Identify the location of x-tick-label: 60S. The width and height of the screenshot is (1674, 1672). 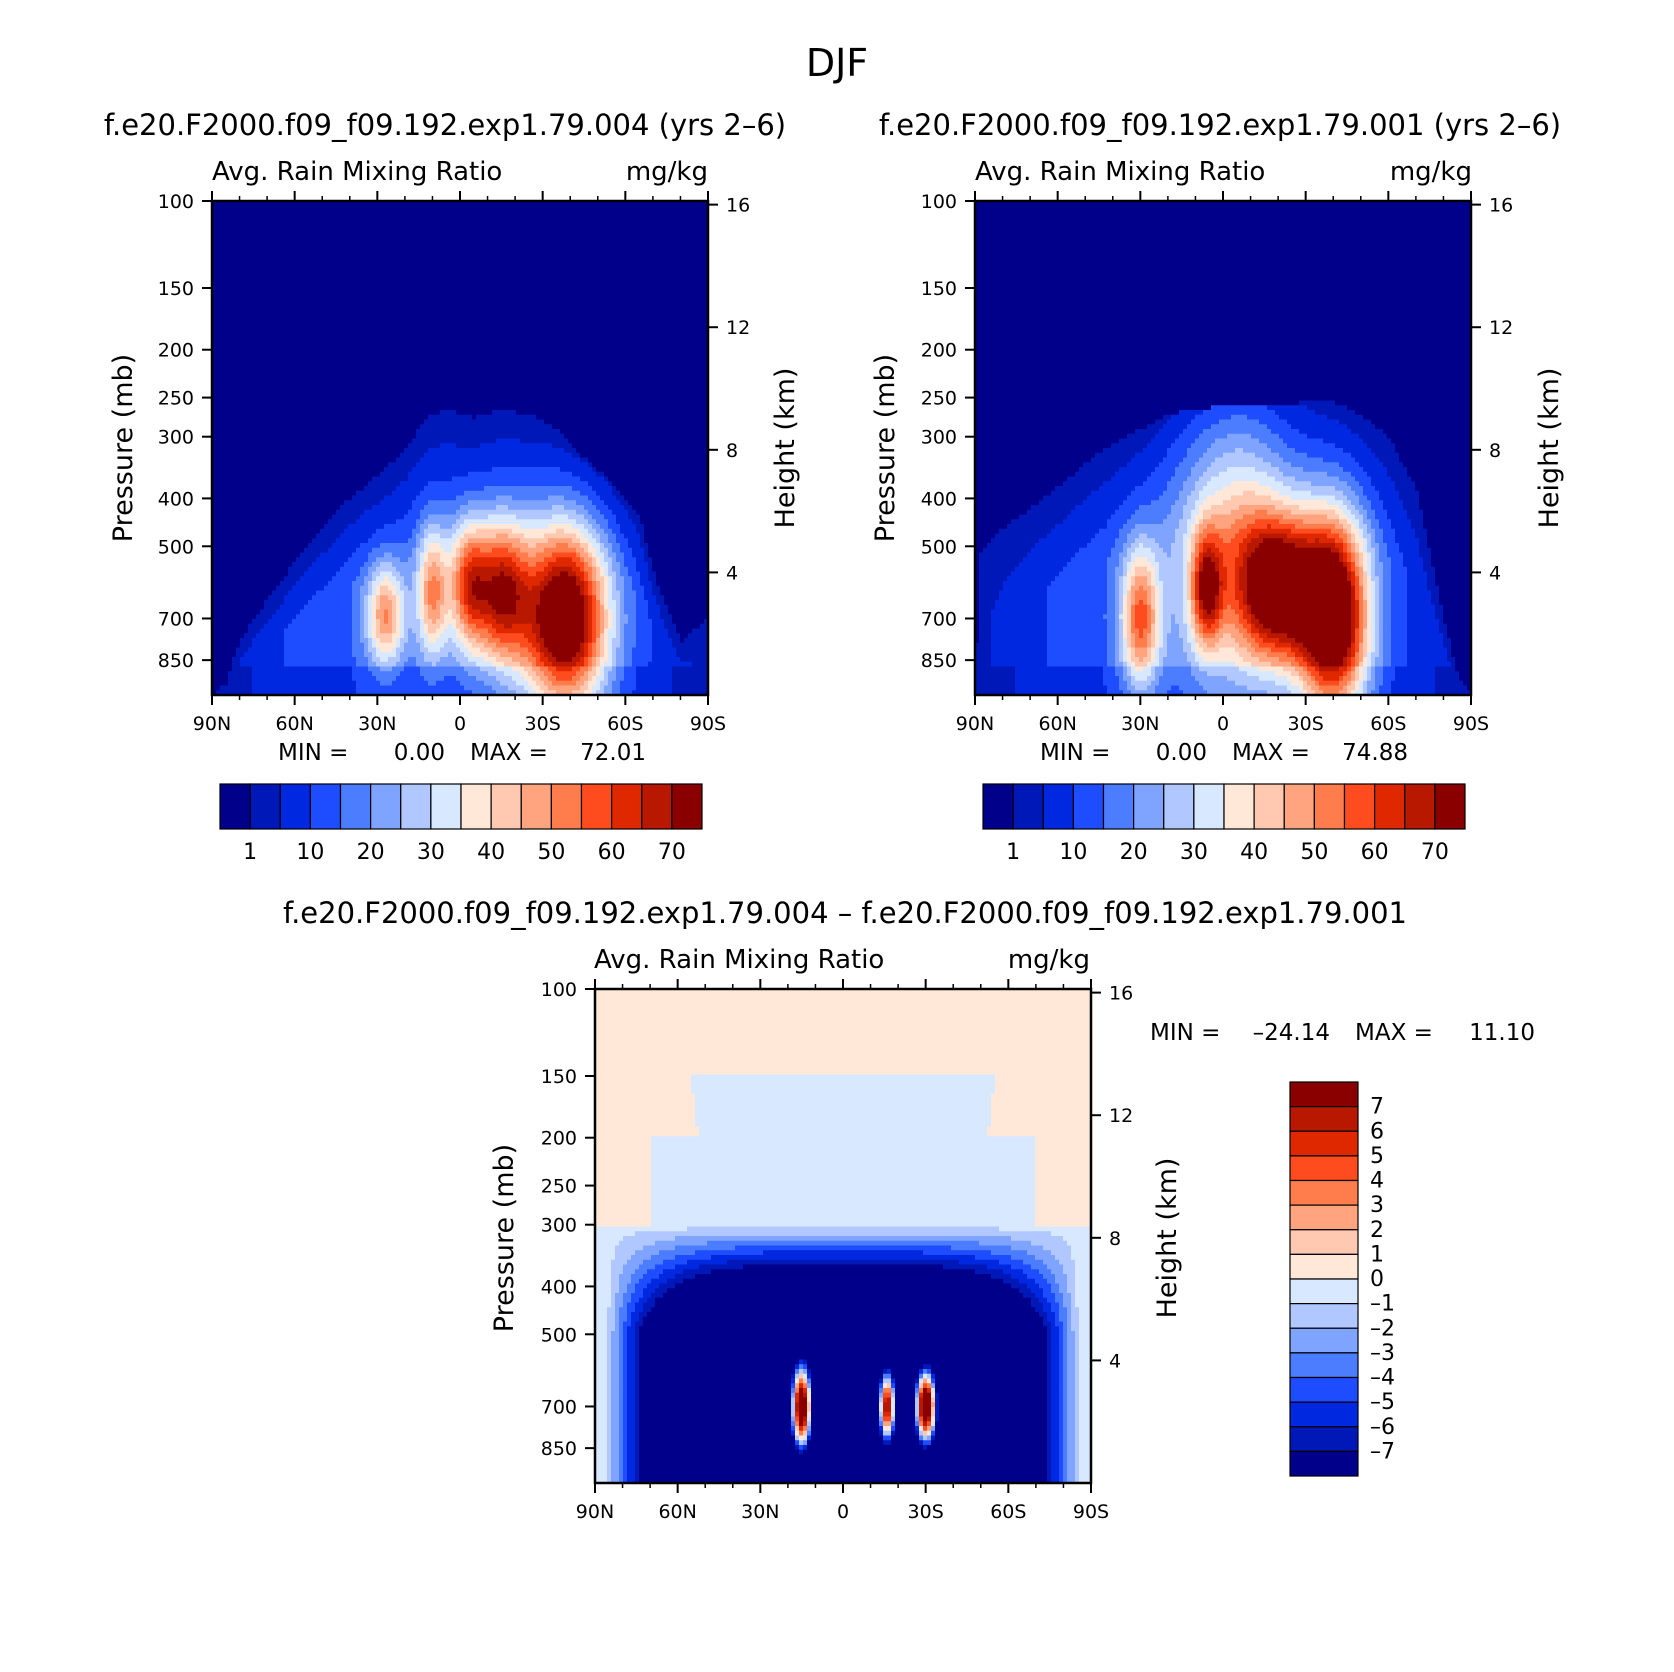
(625, 724).